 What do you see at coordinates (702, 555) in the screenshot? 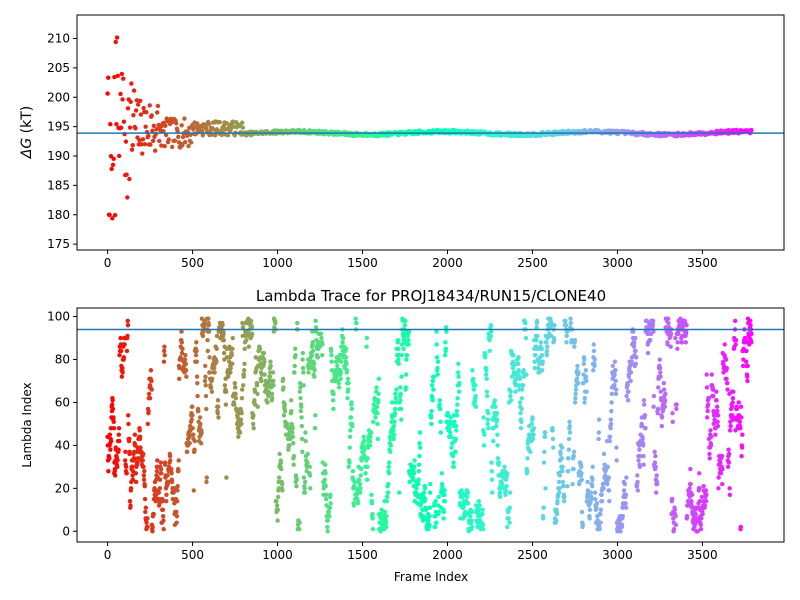
I see `bottom-x-tick-label: 3500` at bounding box center [702, 555].